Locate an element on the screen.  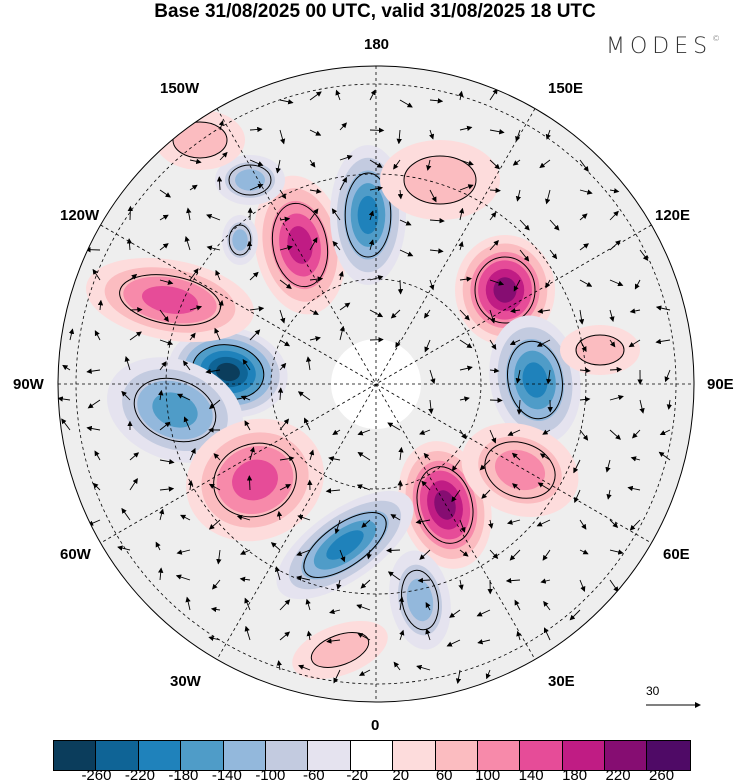
colorbar-tick: 220 is located at coordinates (618, 775).